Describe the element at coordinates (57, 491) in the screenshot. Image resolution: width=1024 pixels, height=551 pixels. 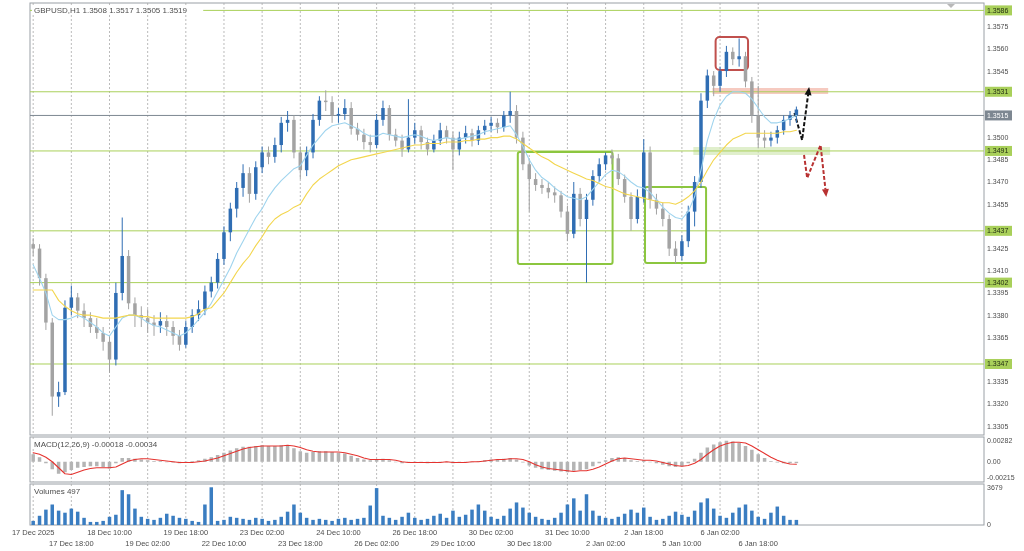
I see `chart-title: Volumes 497` at that location.